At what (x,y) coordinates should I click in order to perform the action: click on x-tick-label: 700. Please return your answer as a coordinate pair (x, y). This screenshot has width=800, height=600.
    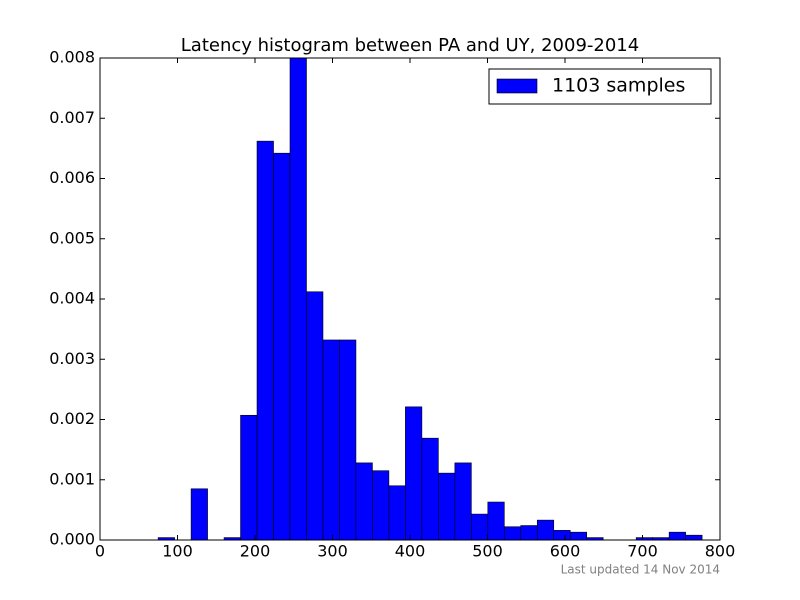
    Looking at the image, I should click on (642, 551).